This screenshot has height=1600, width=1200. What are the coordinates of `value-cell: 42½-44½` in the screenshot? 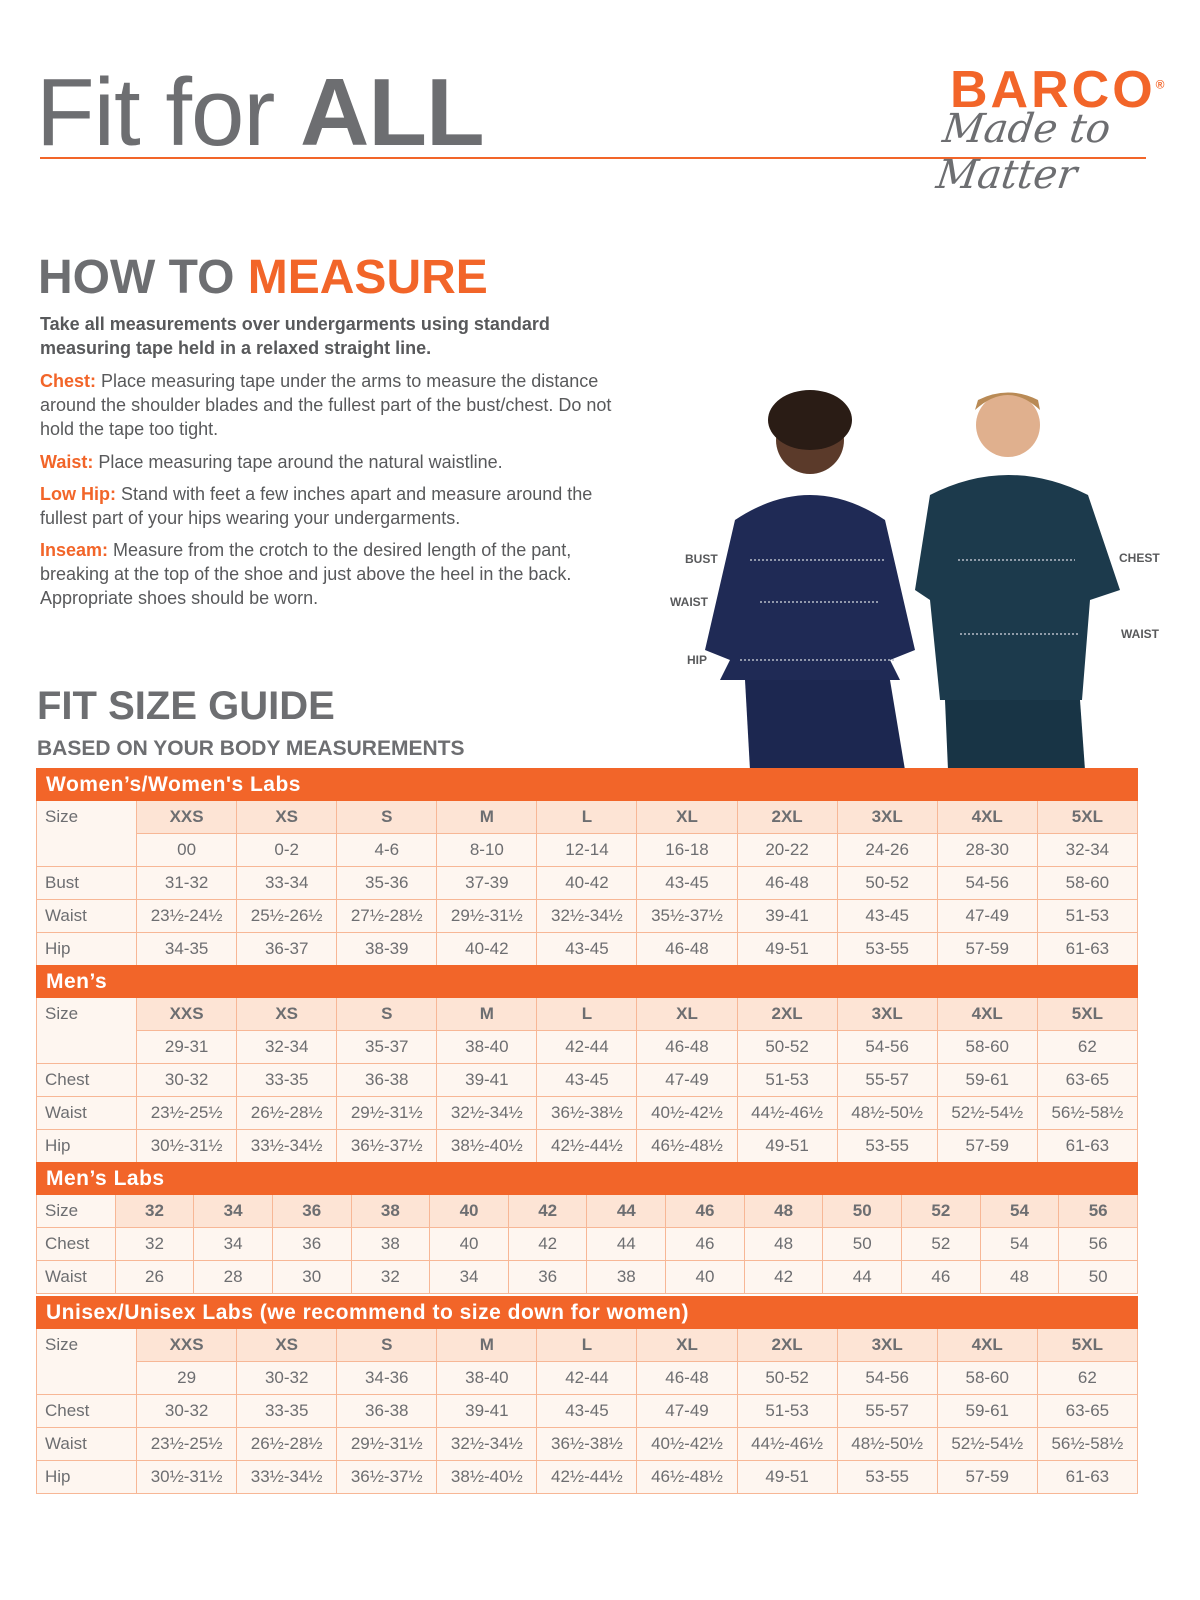 It's located at (587, 1146).